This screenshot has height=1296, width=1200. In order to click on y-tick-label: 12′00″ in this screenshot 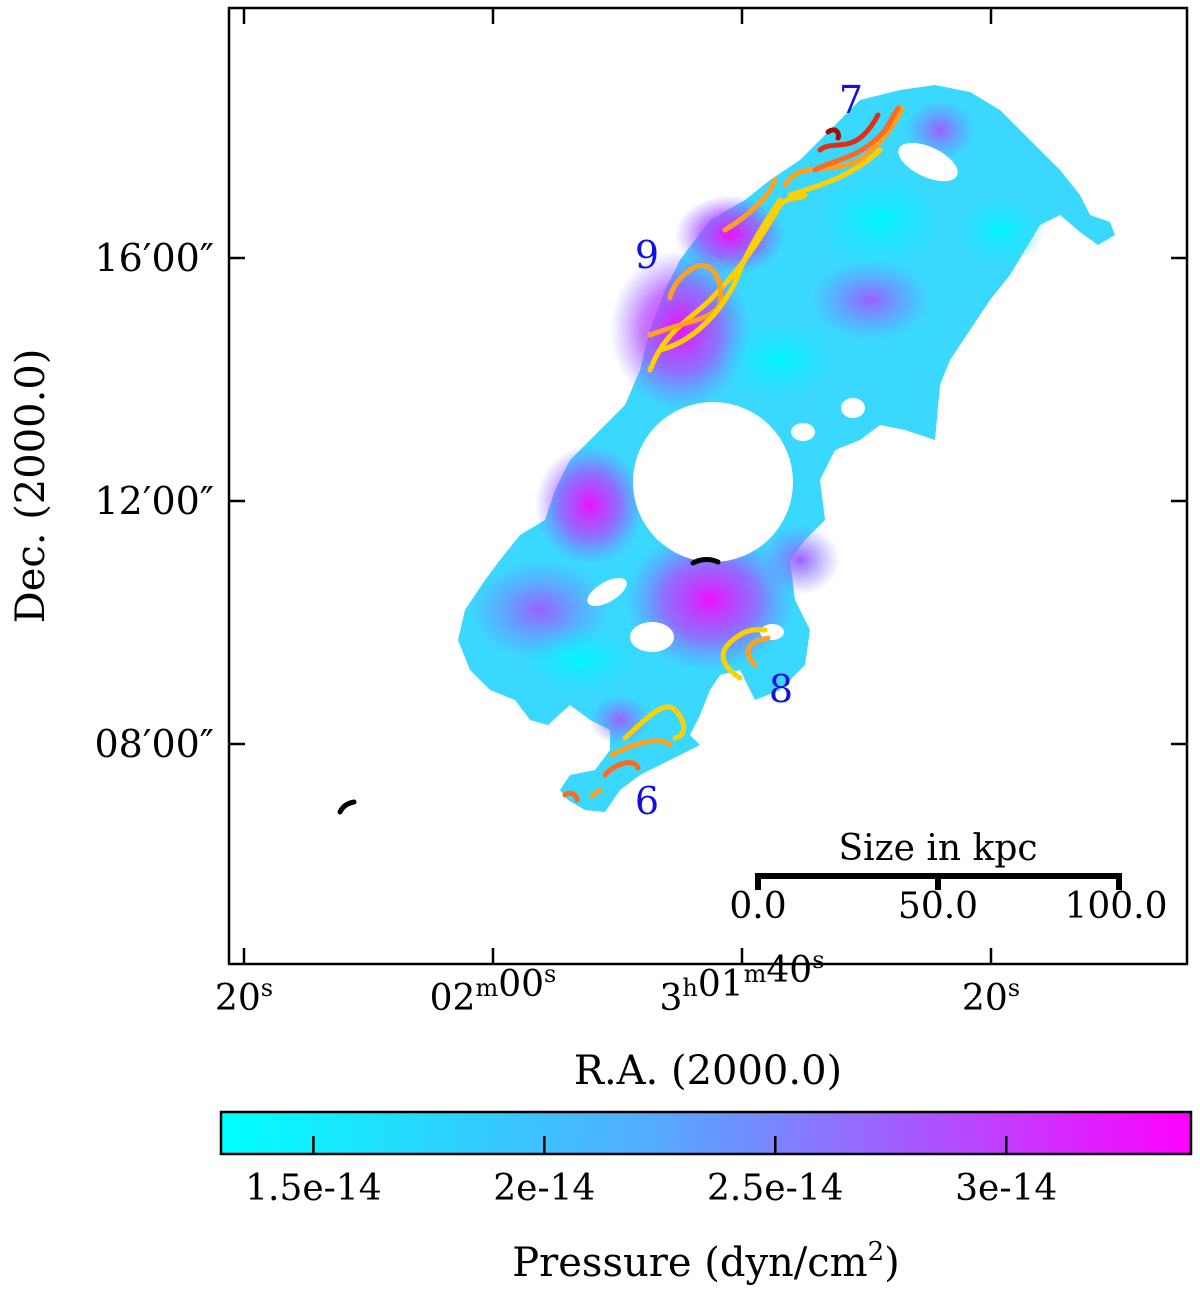, I will do `click(154, 501)`.